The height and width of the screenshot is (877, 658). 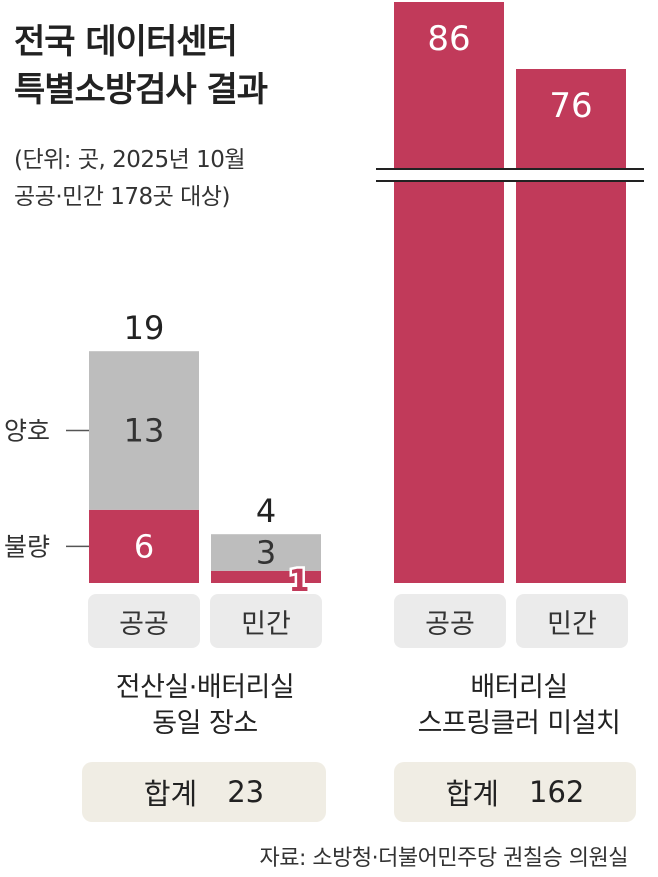 What do you see at coordinates (27, 546) in the screenshot?
I see `legend-label-bad: 불량` at bounding box center [27, 546].